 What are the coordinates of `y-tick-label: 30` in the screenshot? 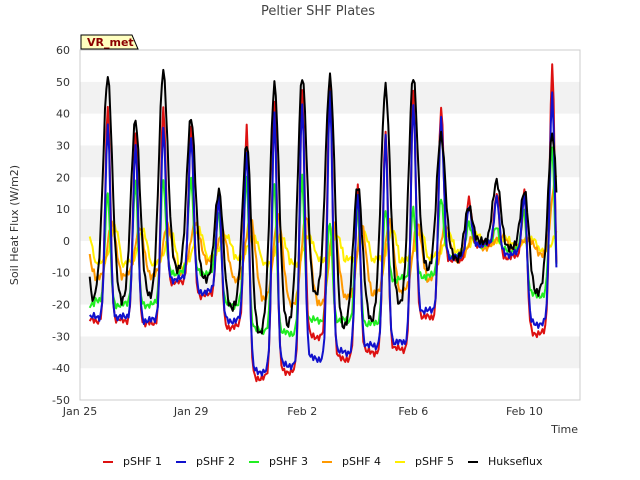 It's located at (63, 145).